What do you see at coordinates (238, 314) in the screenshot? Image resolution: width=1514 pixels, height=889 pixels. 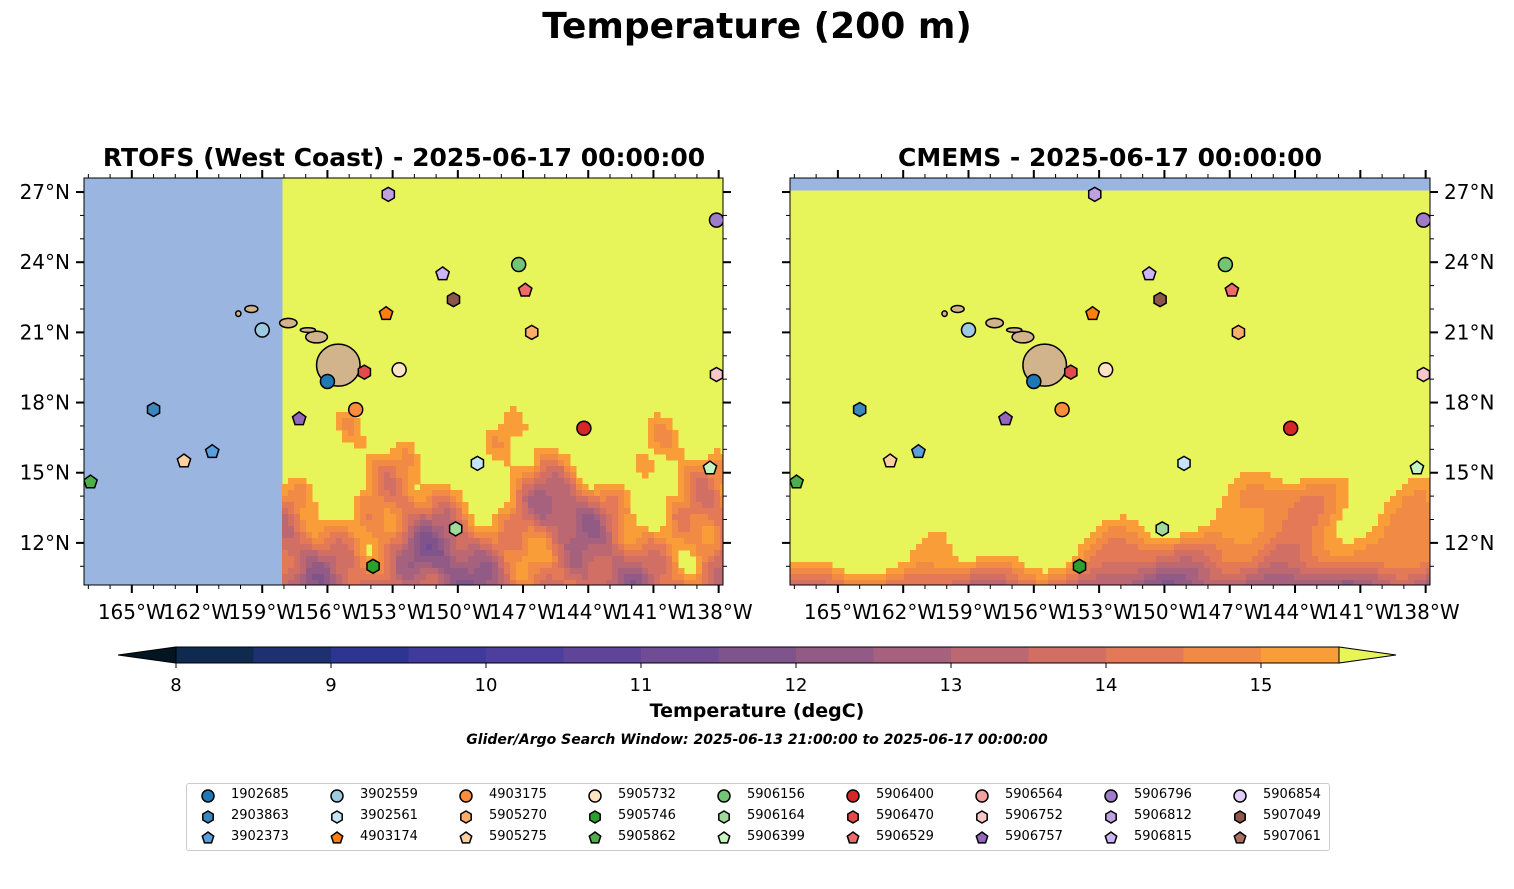 I see `rtofs-island-niihau` at bounding box center [238, 314].